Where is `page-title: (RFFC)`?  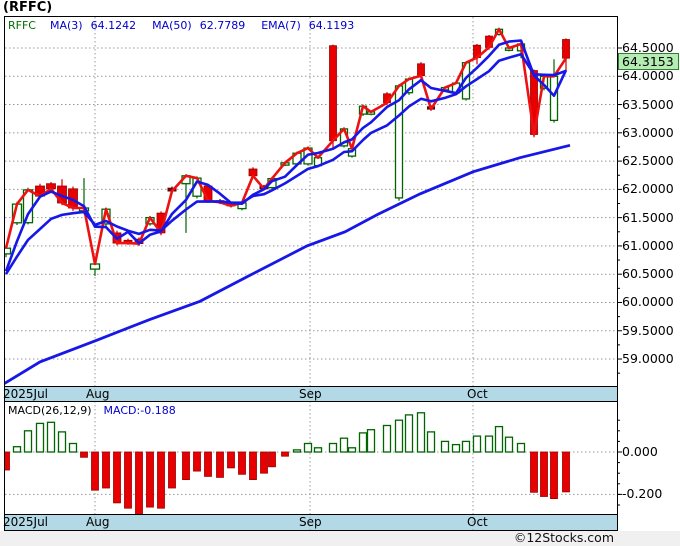 page-title: (RFFC) is located at coordinates (28, 7).